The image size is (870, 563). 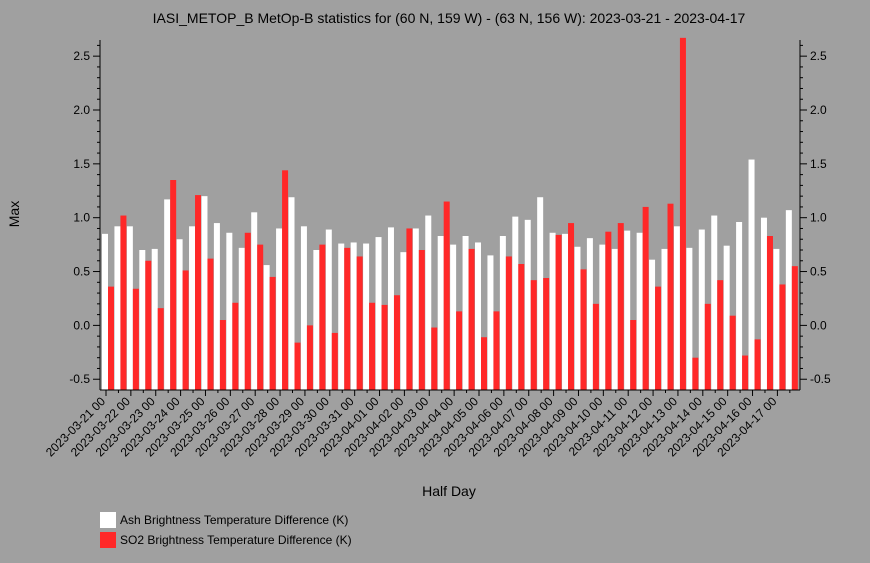 What do you see at coordinates (818, 164) in the screenshot?
I see `y-tick-label-right: 1.5` at bounding box center [818, 164].